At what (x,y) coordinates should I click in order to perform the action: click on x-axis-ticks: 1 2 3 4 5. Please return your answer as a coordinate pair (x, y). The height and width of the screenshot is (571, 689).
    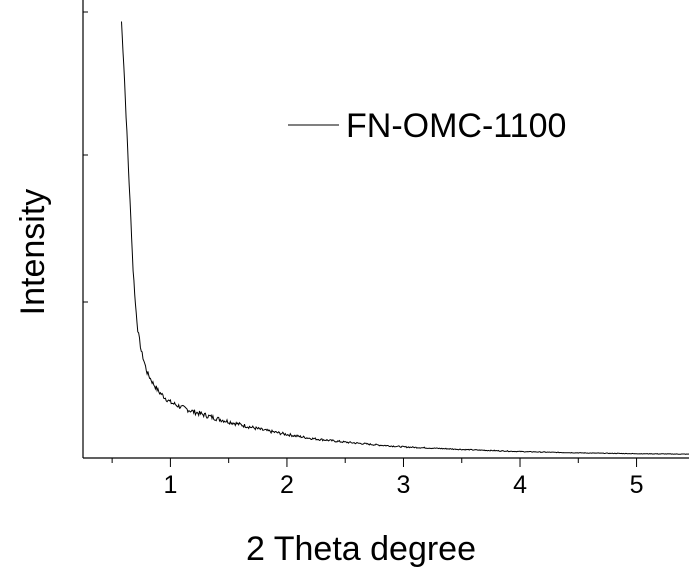
    Looking at the image, I should click on (377, 478).